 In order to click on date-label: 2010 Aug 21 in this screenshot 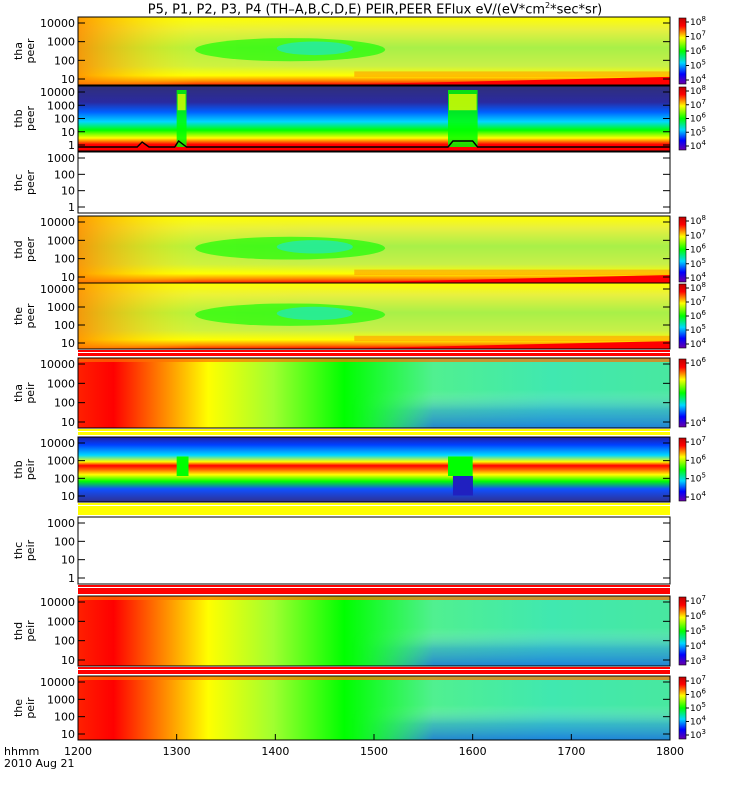, I will do `click(39, 763)`.